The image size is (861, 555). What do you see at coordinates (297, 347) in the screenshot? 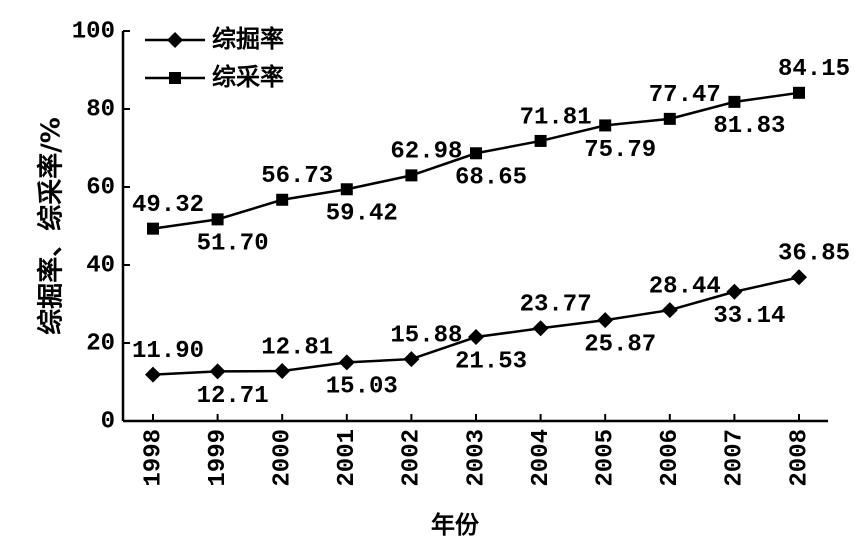
I see `data-label: 12.81` at bounding box center [297, 347].